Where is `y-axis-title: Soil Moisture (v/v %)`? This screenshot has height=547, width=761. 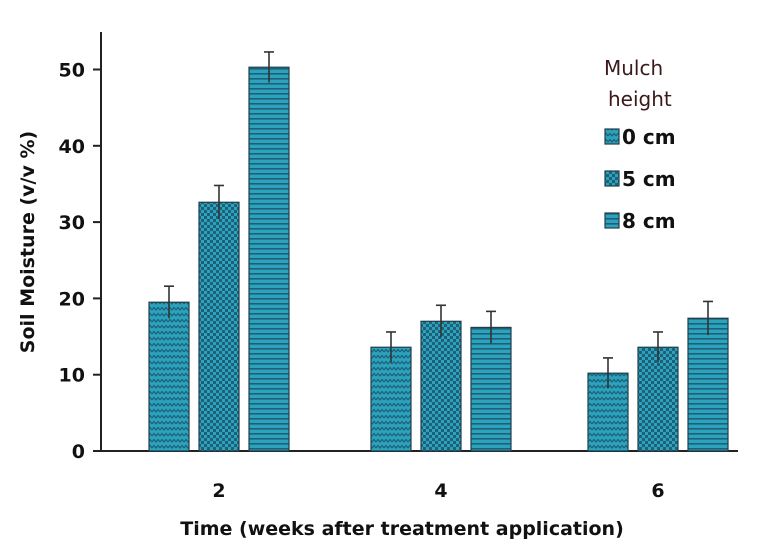 y-axis-title: Soil Moisture (v/v %) is located at coordinates (28, 242).